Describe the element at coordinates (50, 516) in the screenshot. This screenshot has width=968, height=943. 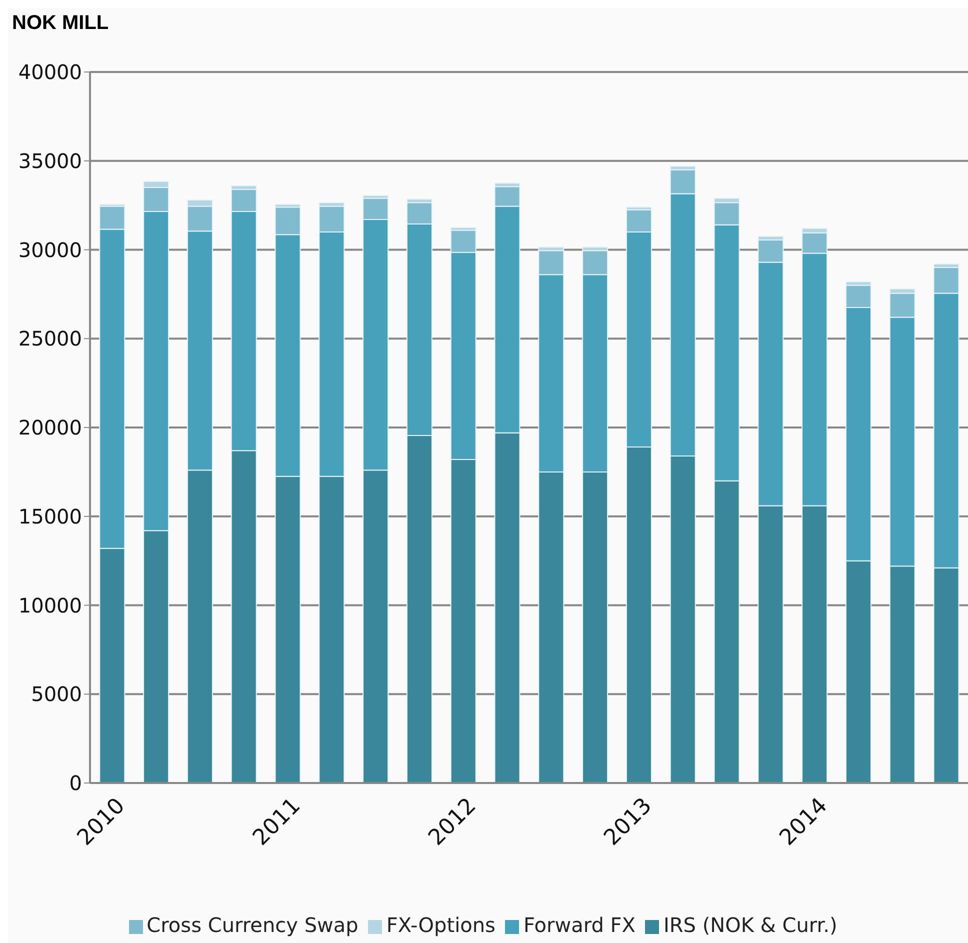
I see `y-tick-label: 15000` at that location.